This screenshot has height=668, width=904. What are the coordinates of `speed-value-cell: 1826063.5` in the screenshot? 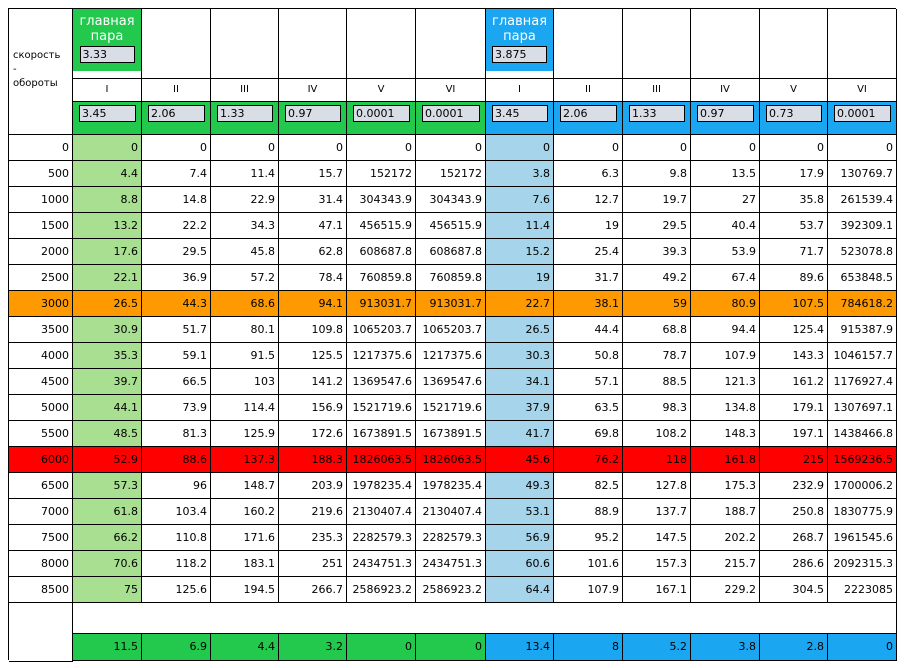 It's located at (451, 460).